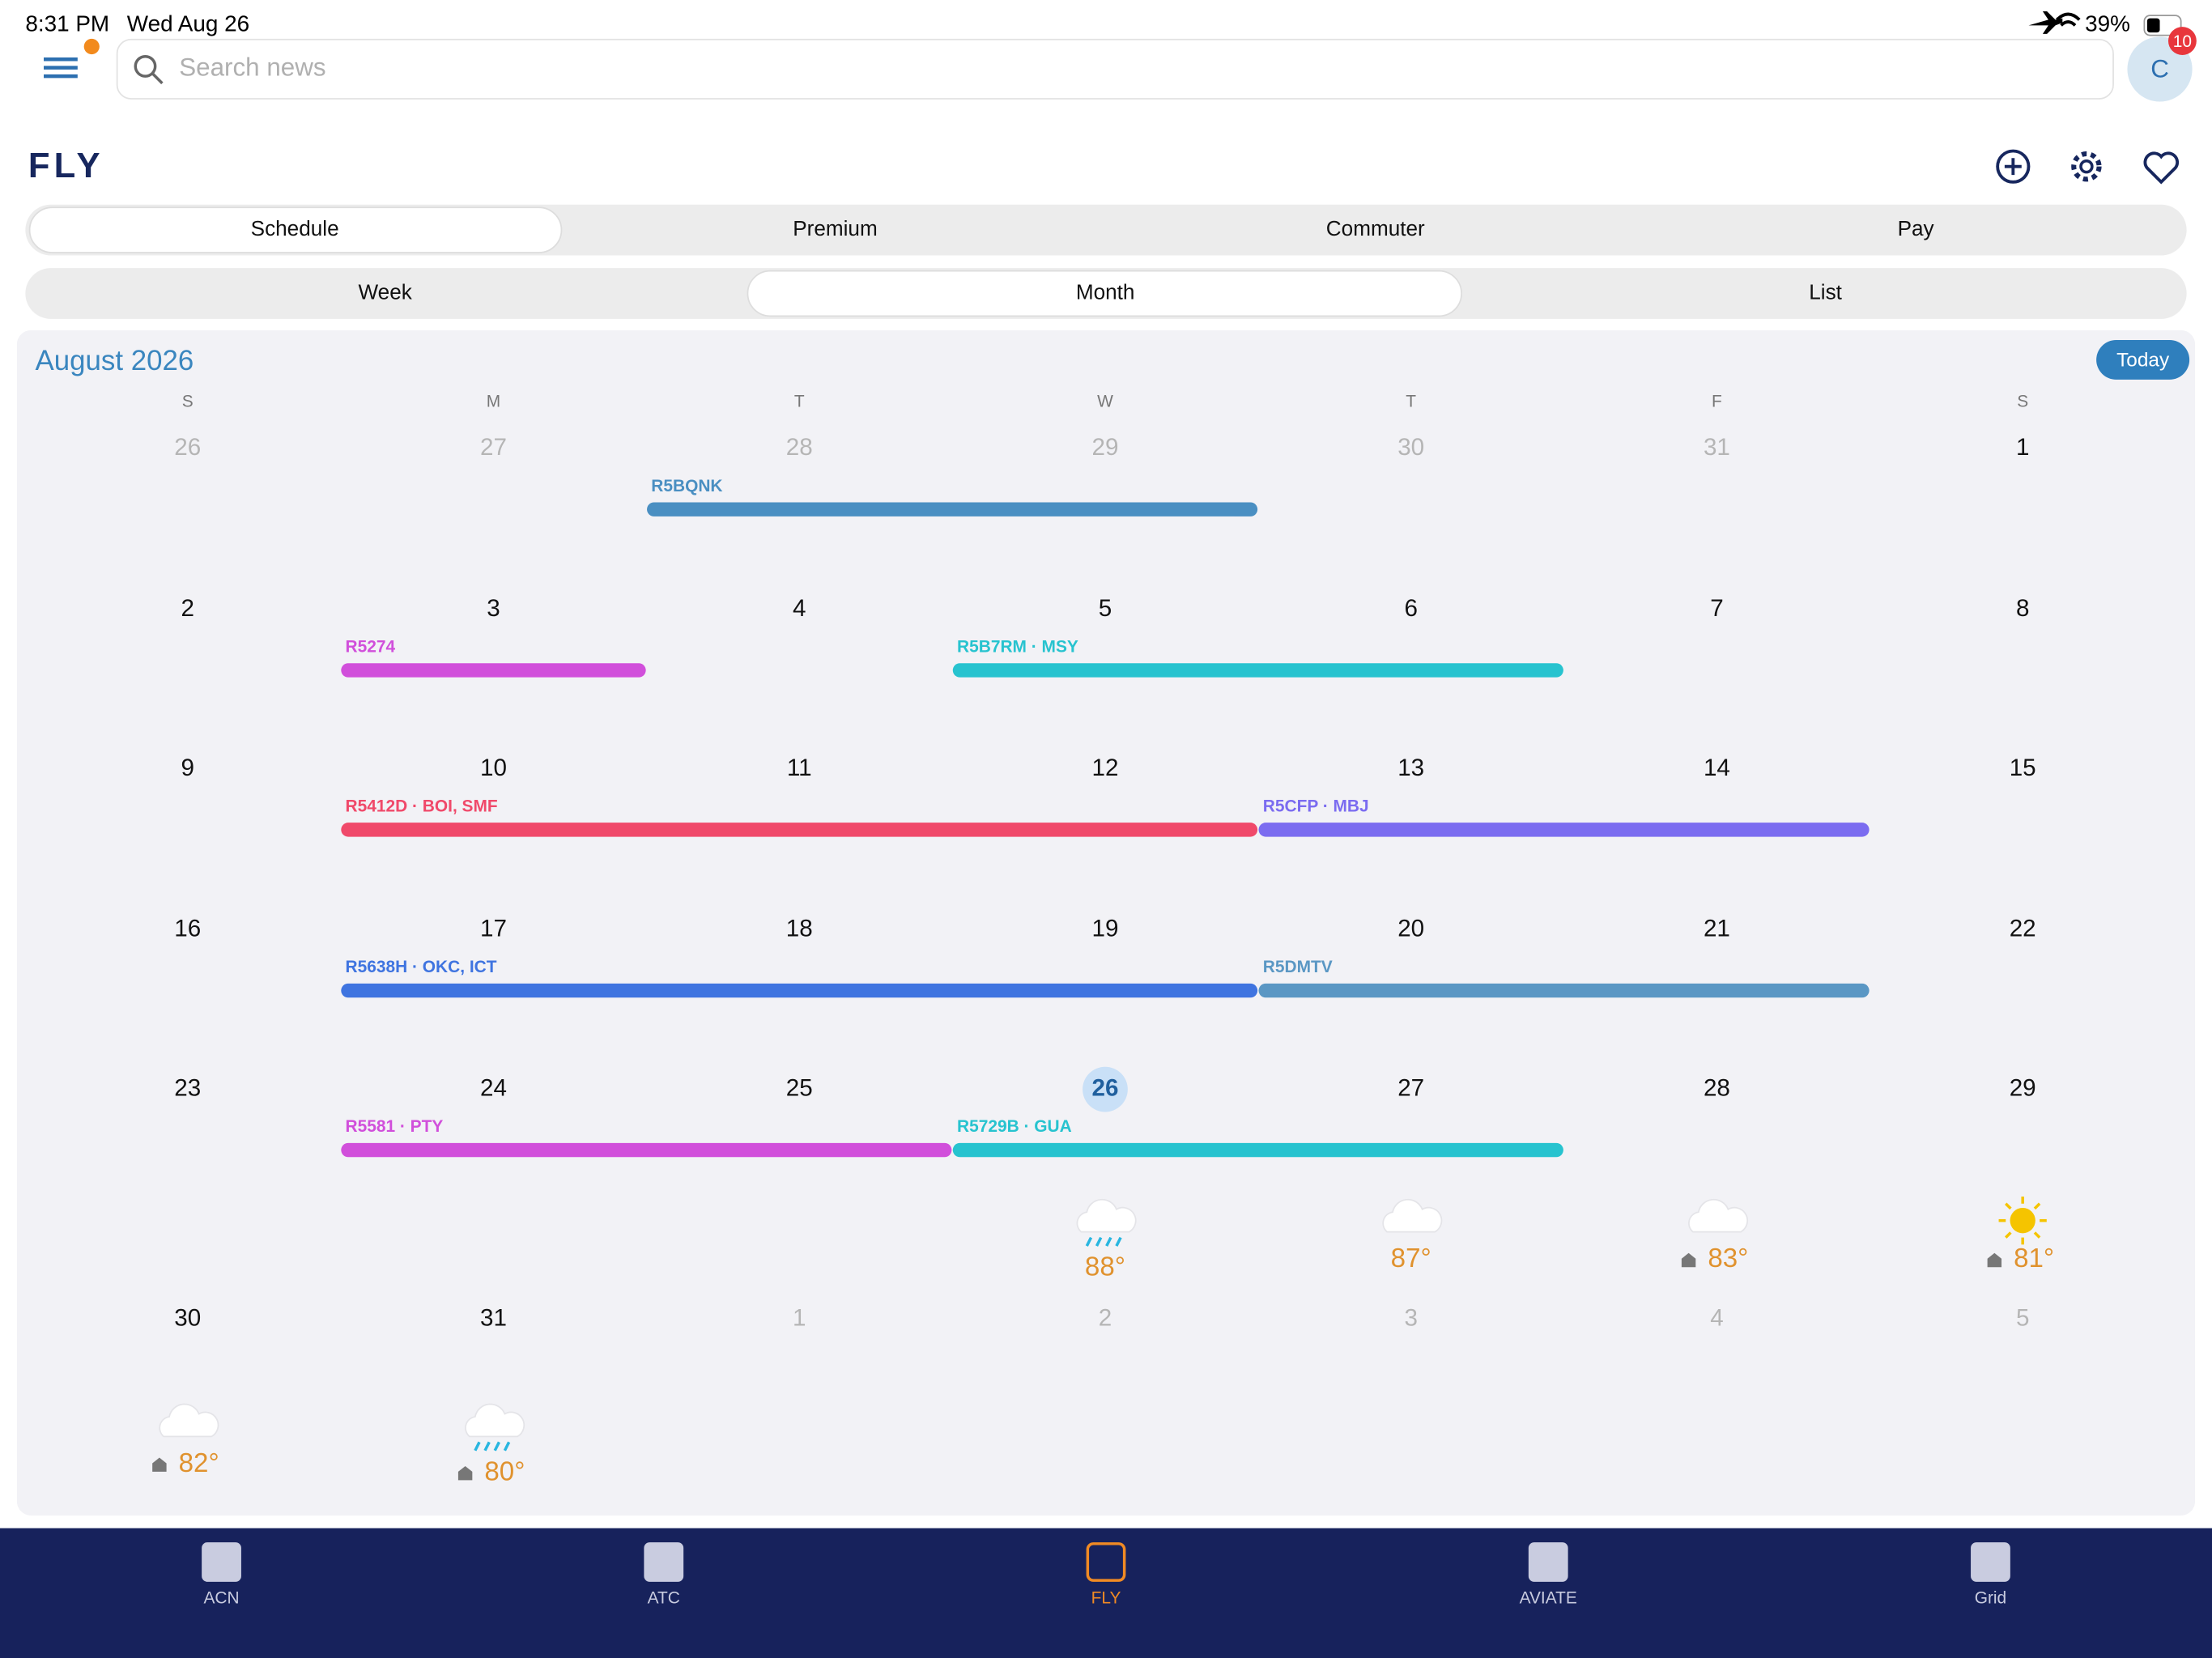  Describe the element at coordinates (2162, 168) in the screenshot. I see `favorites-button` at that location.